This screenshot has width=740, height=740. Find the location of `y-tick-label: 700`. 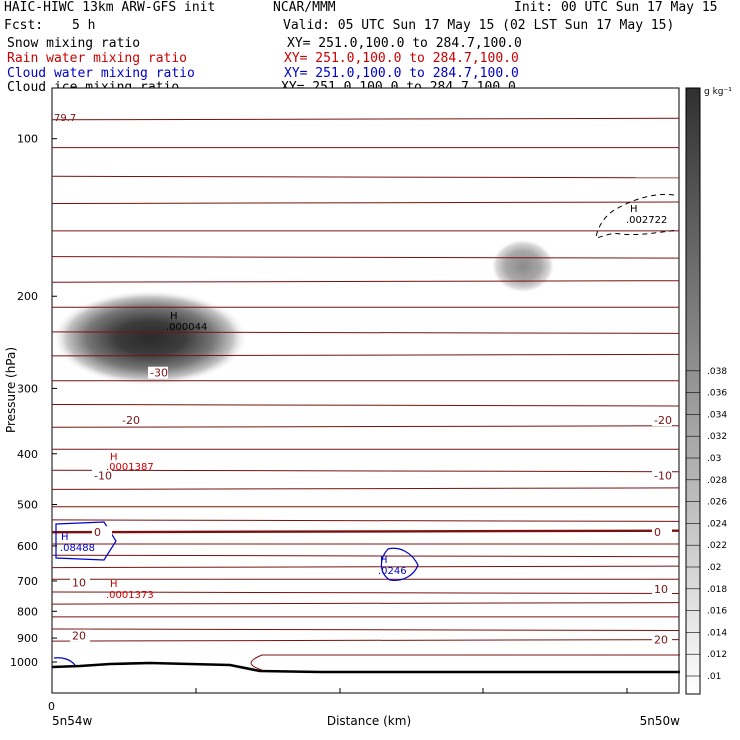

y-tick-label: 700 is located at coordinates (27, 581).